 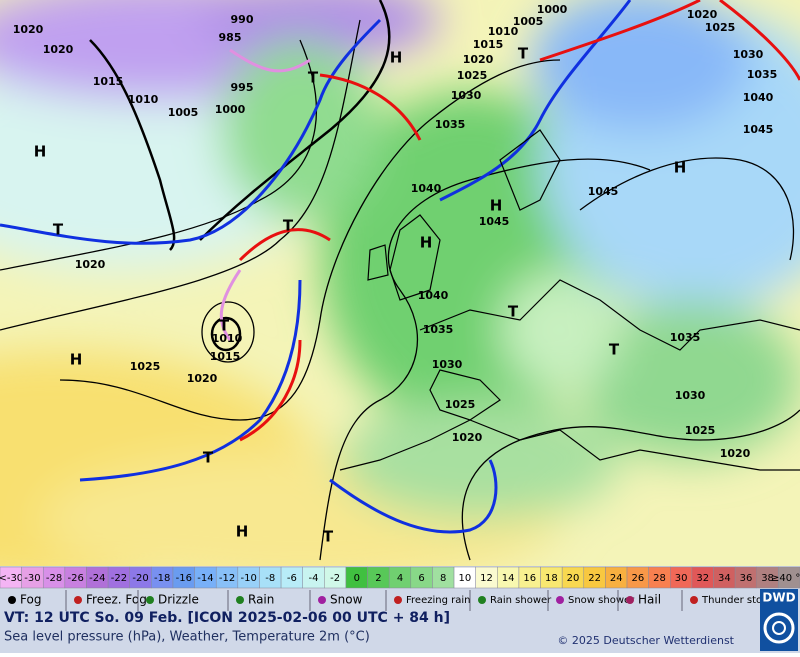 What do you see at coordinates (227, 578) in the screenshot?
I see `scale-label: -12` at bounding box center [227, 578].